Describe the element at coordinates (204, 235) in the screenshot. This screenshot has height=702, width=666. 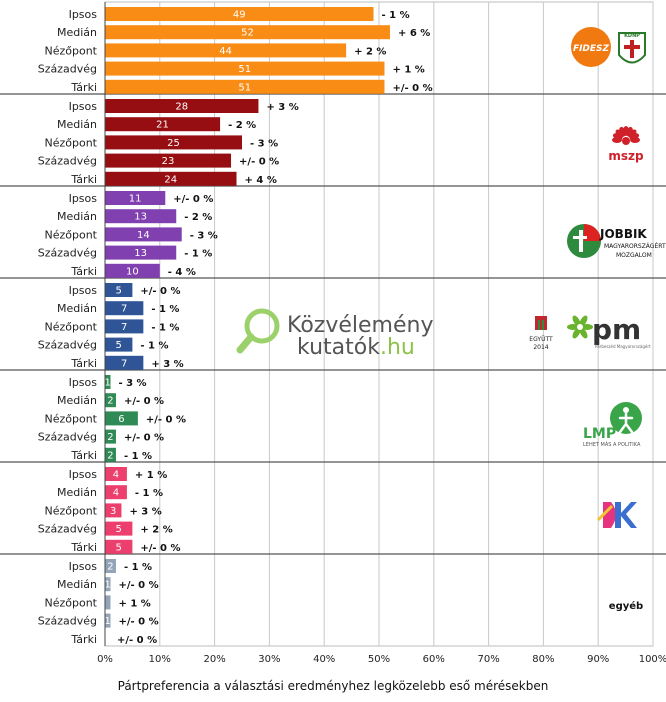
I see `change-label: - 3 %` at that location.